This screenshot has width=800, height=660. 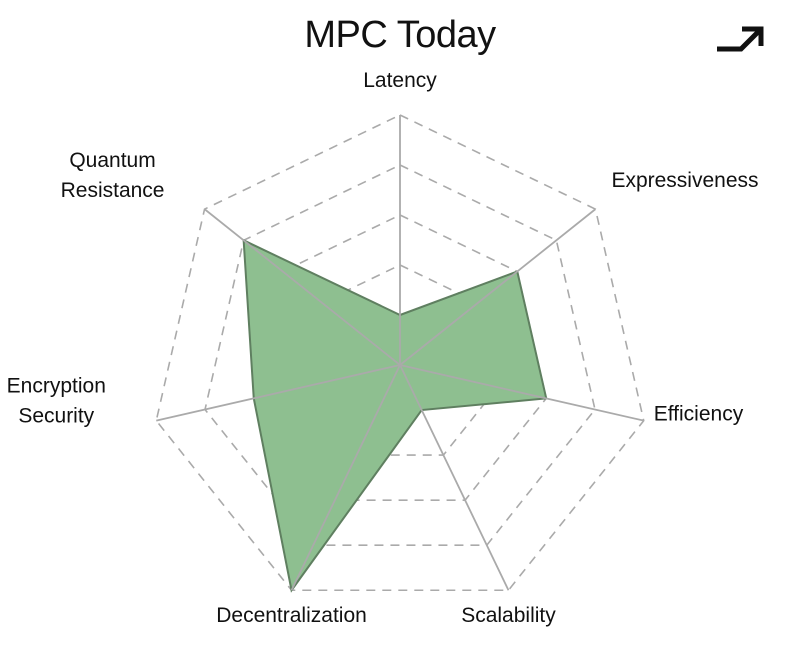 I want to click on axis-spoke-quantum_resistance, so click(x=302, y=287).